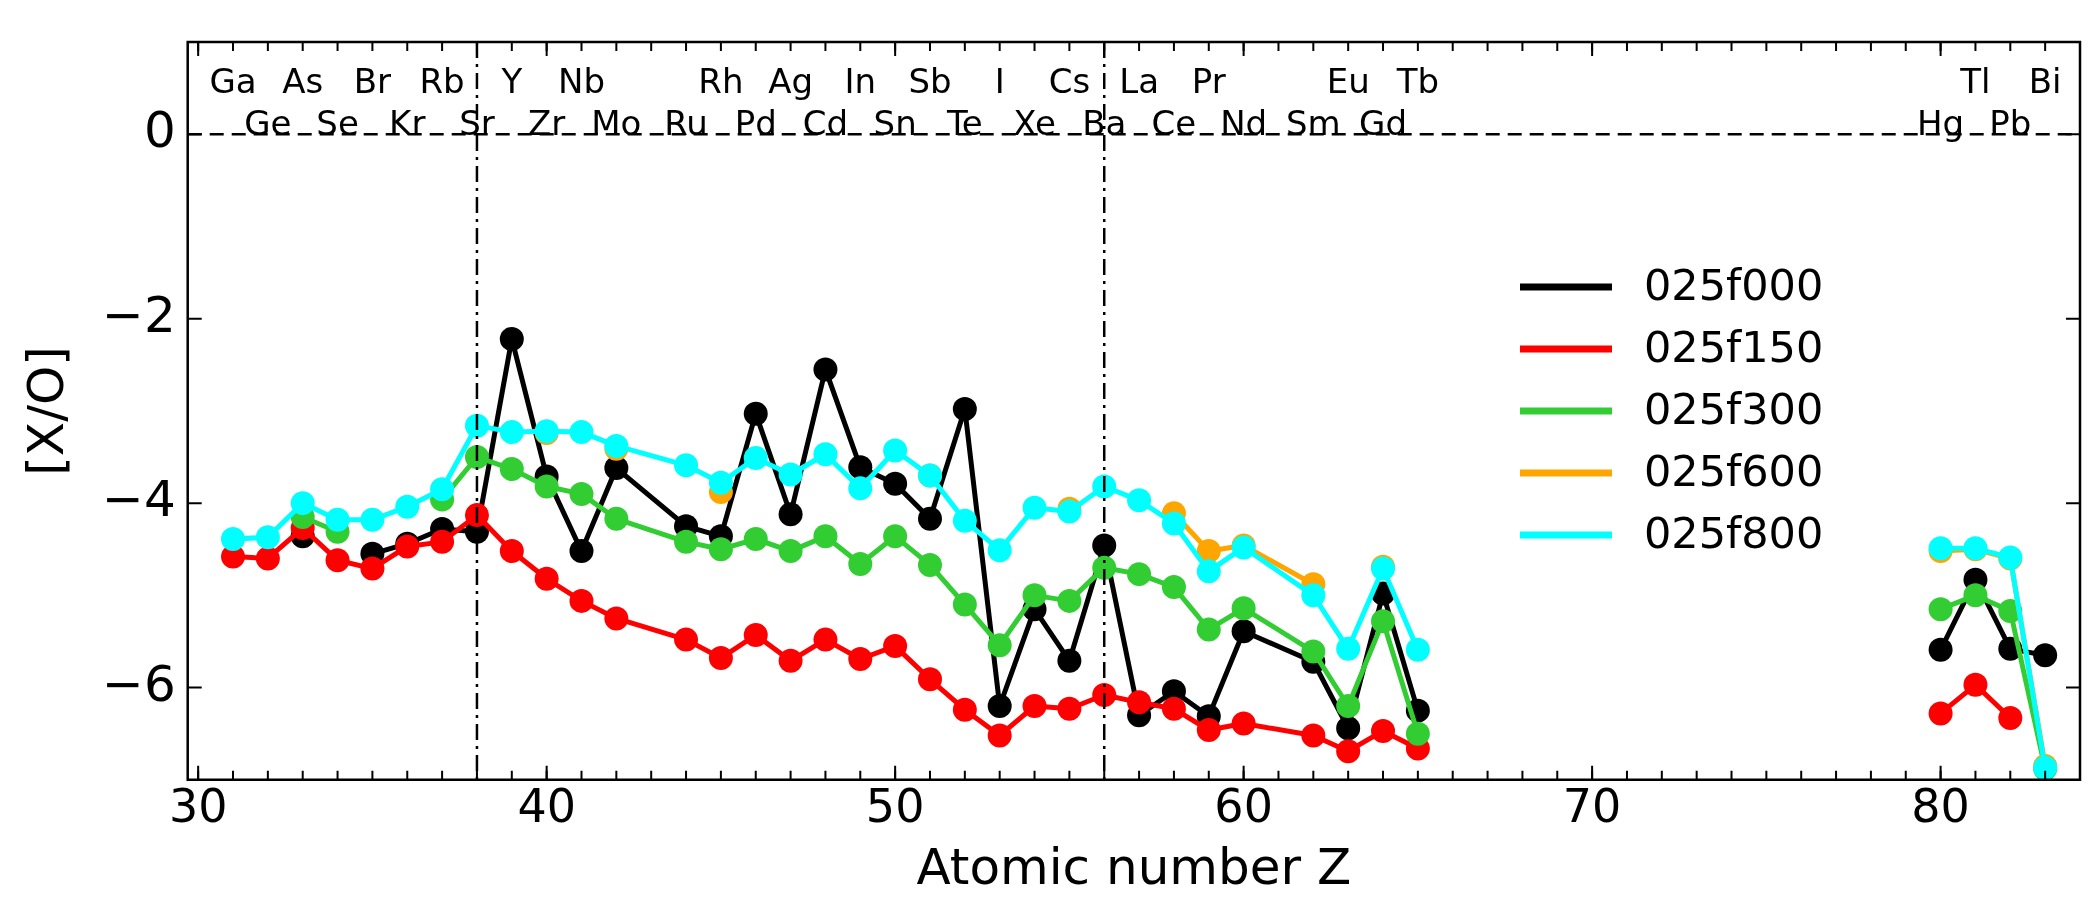 This screenshot has width=2092, height=905. Describe the element at coordinates (860, 80) in the screenshot. I see `annotation: In` at that location.